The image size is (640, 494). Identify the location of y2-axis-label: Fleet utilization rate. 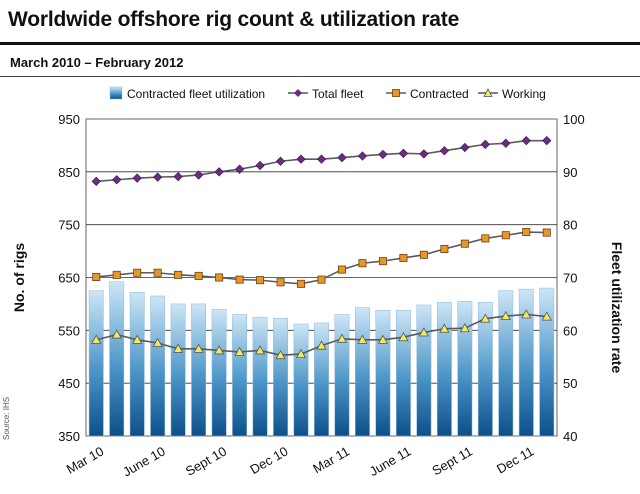
(617, 308).